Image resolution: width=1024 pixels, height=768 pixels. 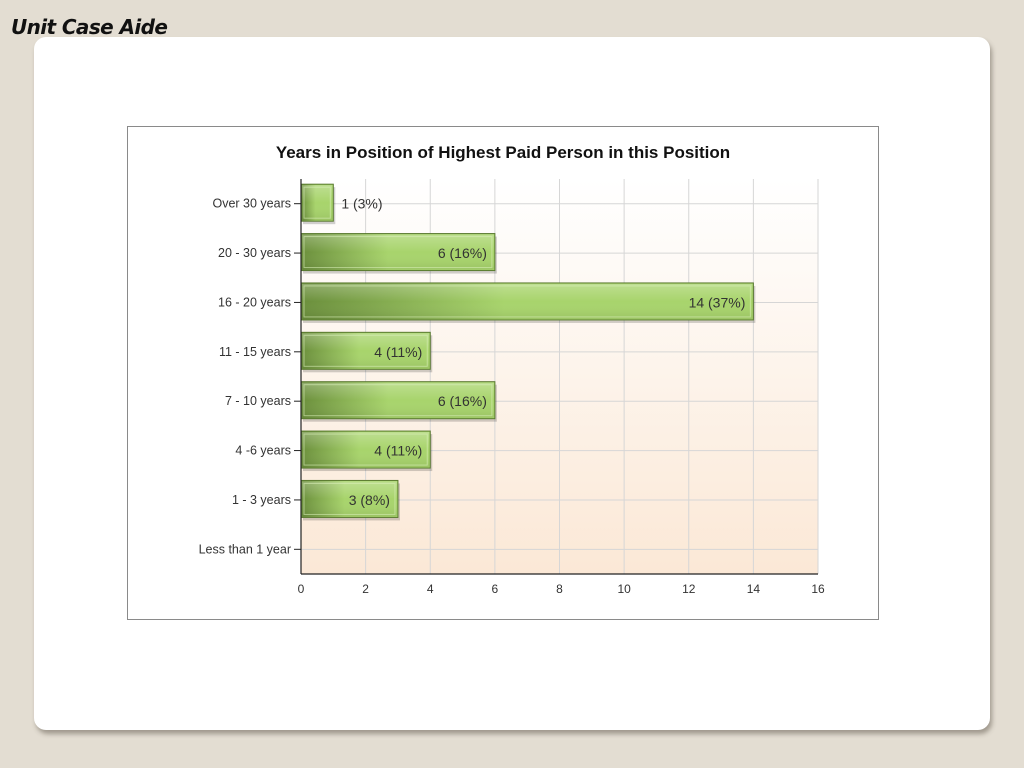 I want to click on data-label: 1 (3%), so click(x=361, y=204).